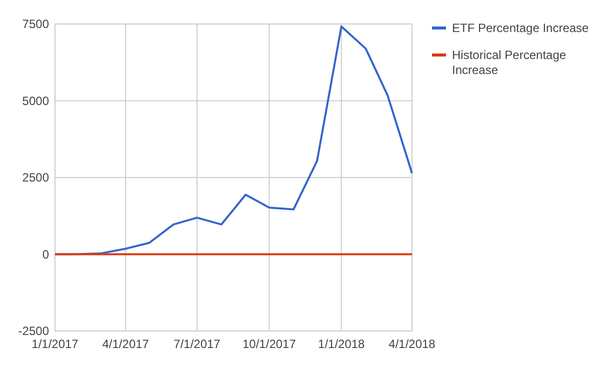 Image resolution: width=600 pixels, height=371 pixels. What do you see at coordinates (55, 344) in the screenshot?
I see `x-tick-label: 1/1/2017` at bounding box center [55, 344].